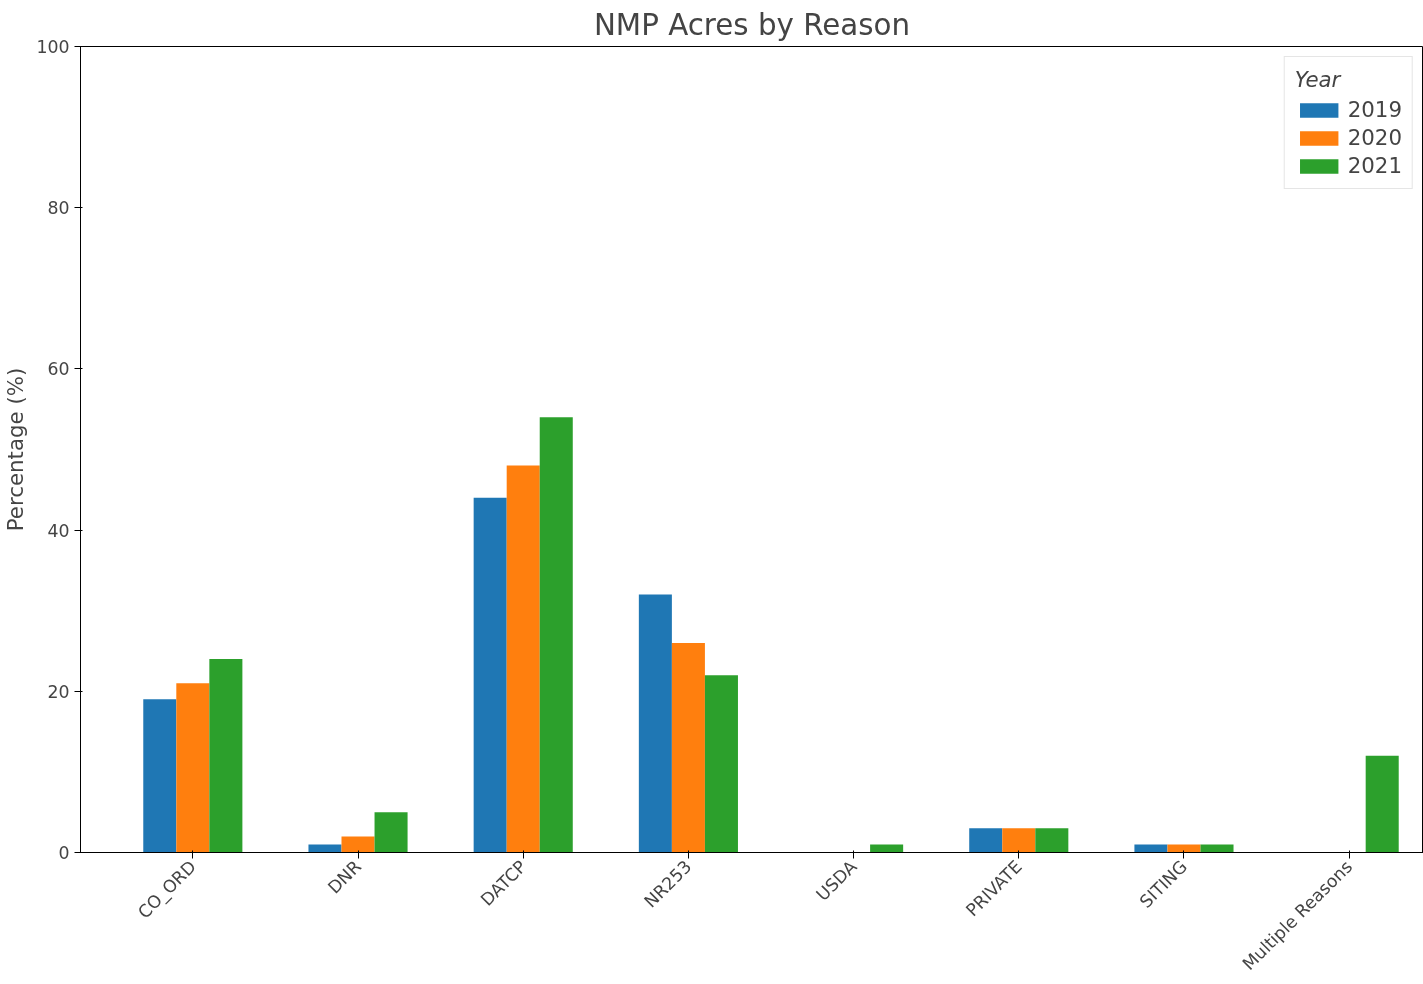 The width and height of the screenshot is (1423, 984). Describe the element at coordinates (53, 47) in the screenshot. I see `y-tick-label: 100` at that location.